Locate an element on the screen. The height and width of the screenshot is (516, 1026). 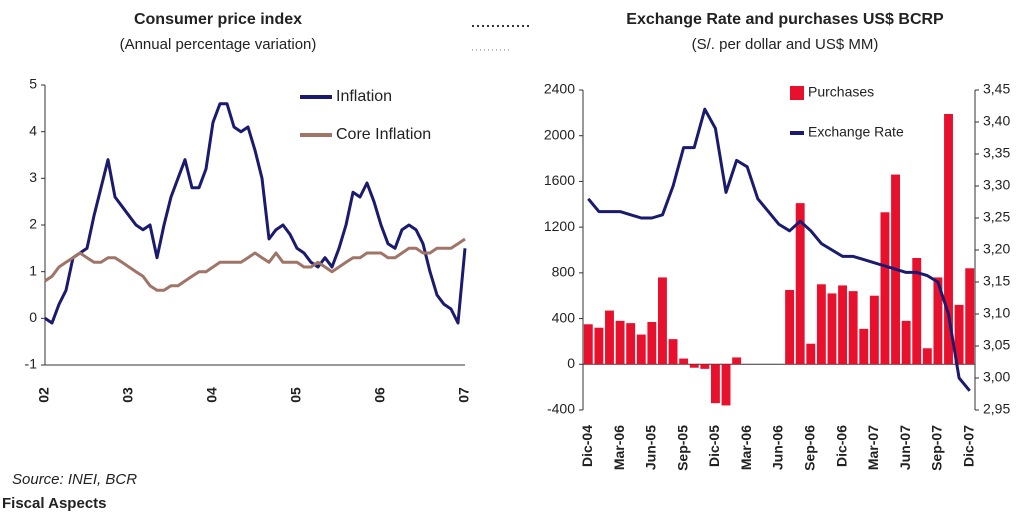
x-tick-label: 02 is located at coordinates (44, 395).